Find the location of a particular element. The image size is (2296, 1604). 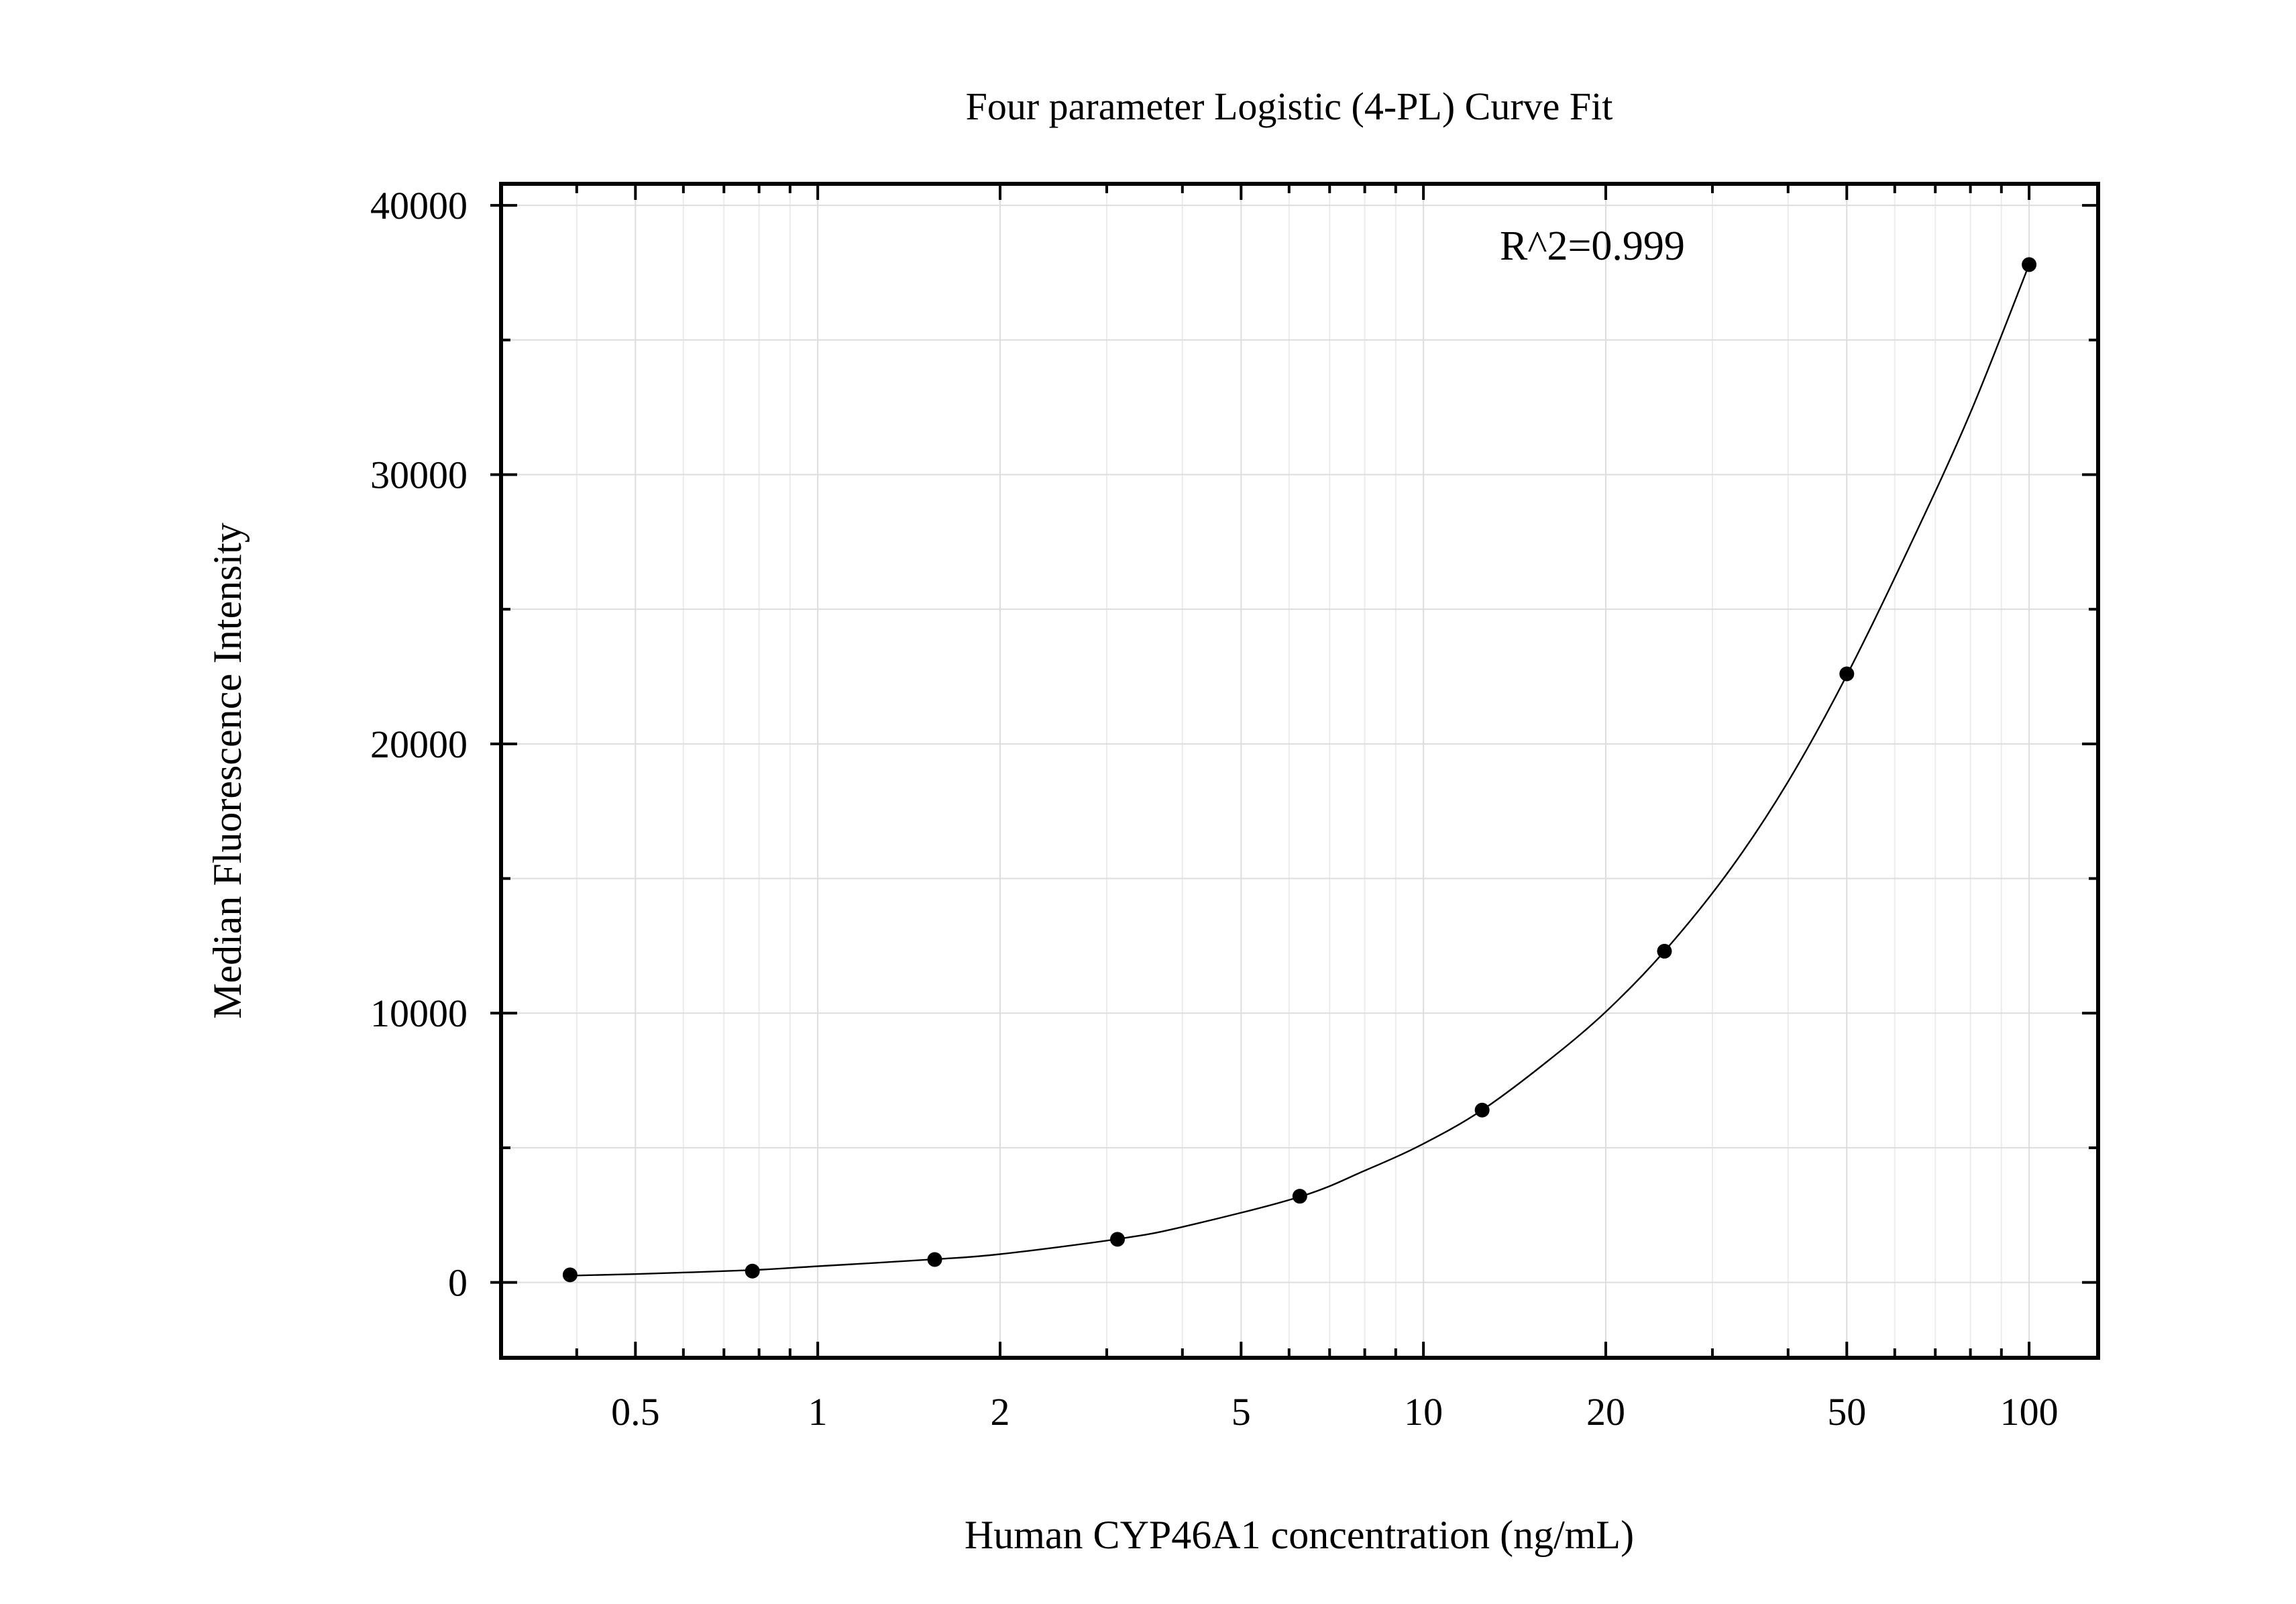

y-axis-label: Median Fluorescence Intensity is located at coordinates (227, 771).